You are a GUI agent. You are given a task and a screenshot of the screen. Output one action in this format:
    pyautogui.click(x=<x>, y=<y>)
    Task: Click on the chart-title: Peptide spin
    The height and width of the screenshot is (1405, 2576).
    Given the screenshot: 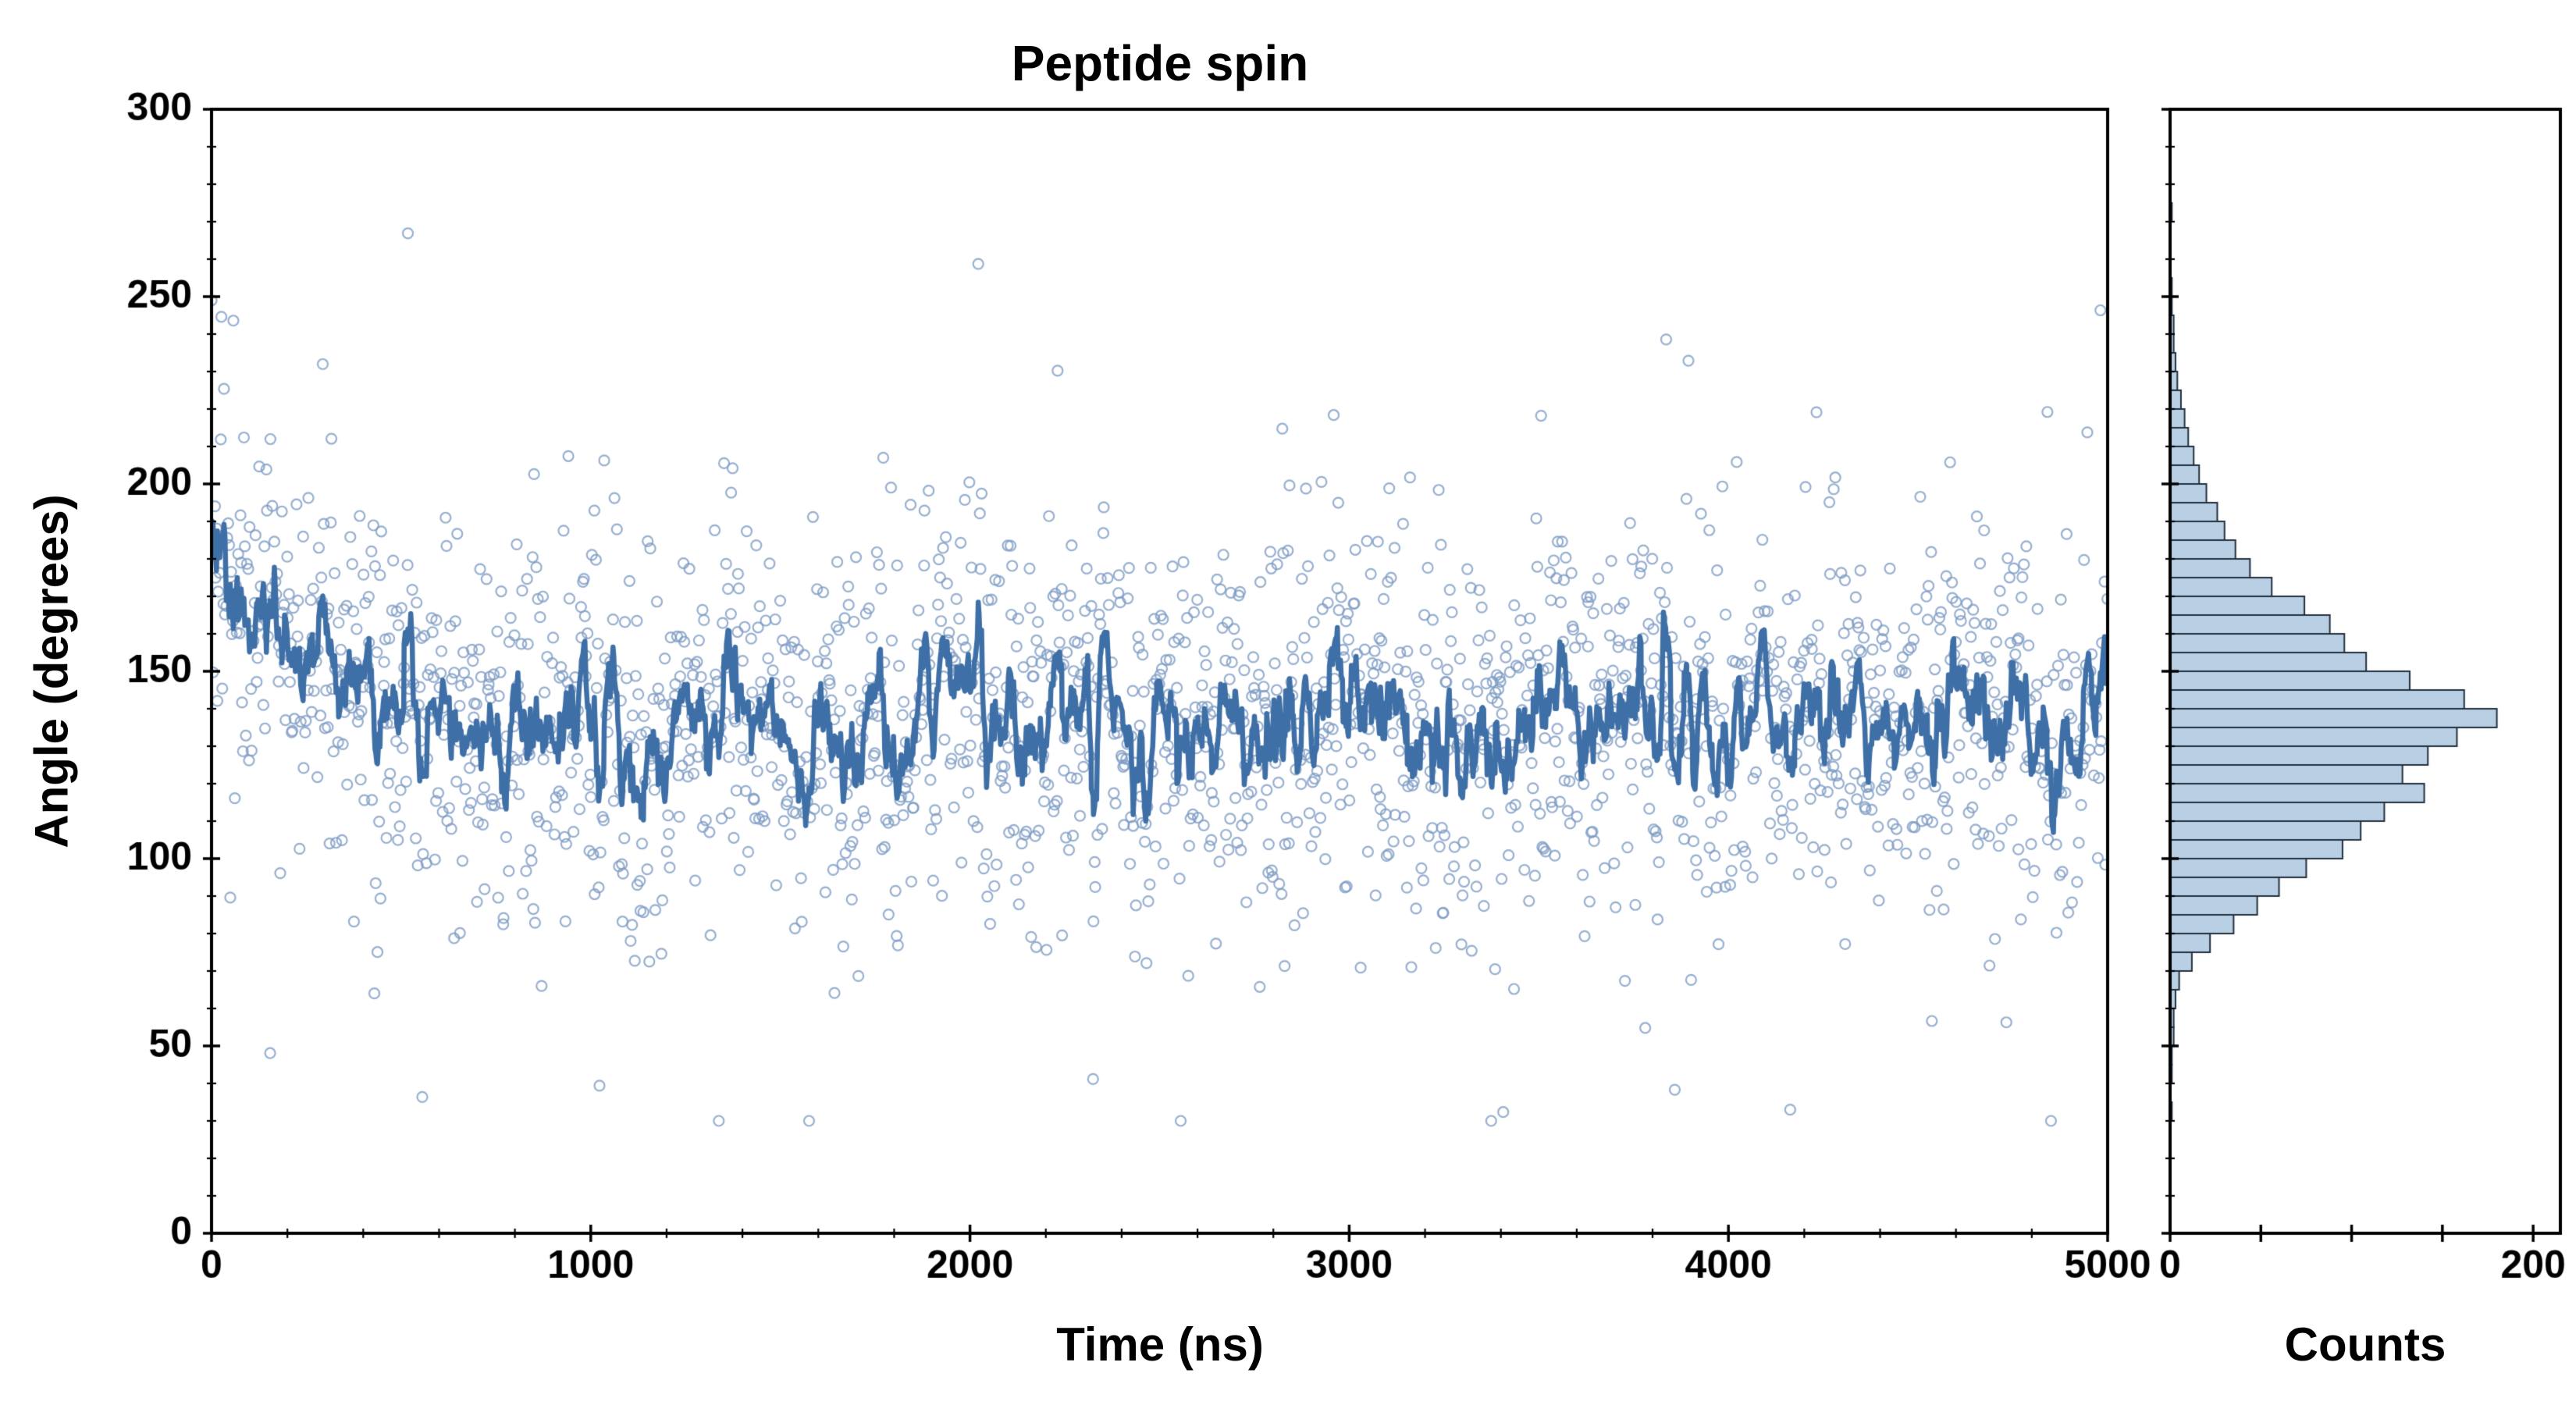 What is the action you would take?
    pyautogui.click(x=1160, y=63)
    